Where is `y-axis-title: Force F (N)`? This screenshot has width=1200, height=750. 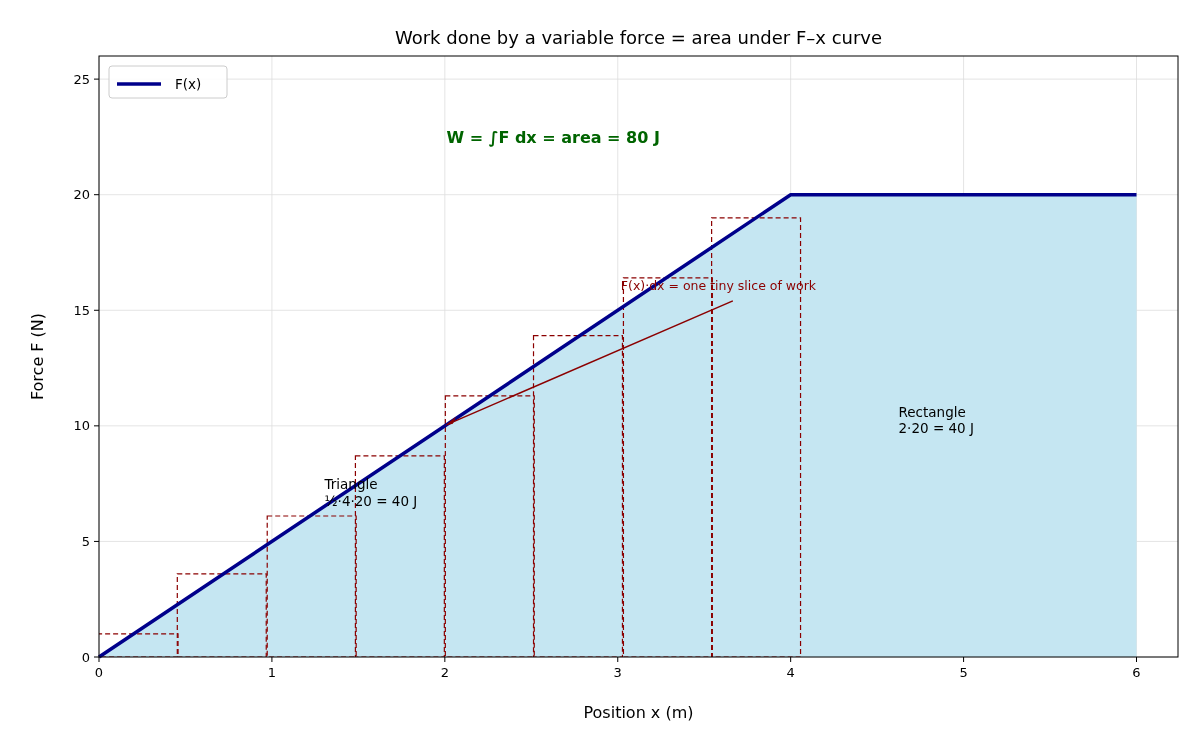 y-axis-title: Force F (N) is located at coordinates (37, 356).